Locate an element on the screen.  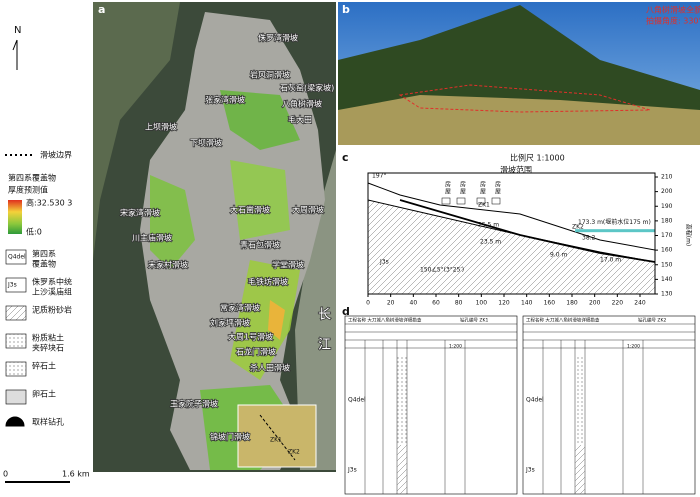
legend-label: 泥质粉砂岩 is located at coordinates (52, 310).